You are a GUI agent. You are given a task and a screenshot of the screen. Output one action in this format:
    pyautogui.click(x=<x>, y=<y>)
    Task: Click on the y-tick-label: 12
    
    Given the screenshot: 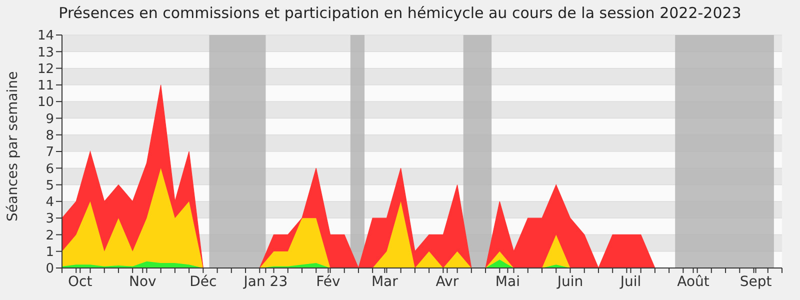 What is the action you would take?
    pyautogui.click(x=45, y=69)
    